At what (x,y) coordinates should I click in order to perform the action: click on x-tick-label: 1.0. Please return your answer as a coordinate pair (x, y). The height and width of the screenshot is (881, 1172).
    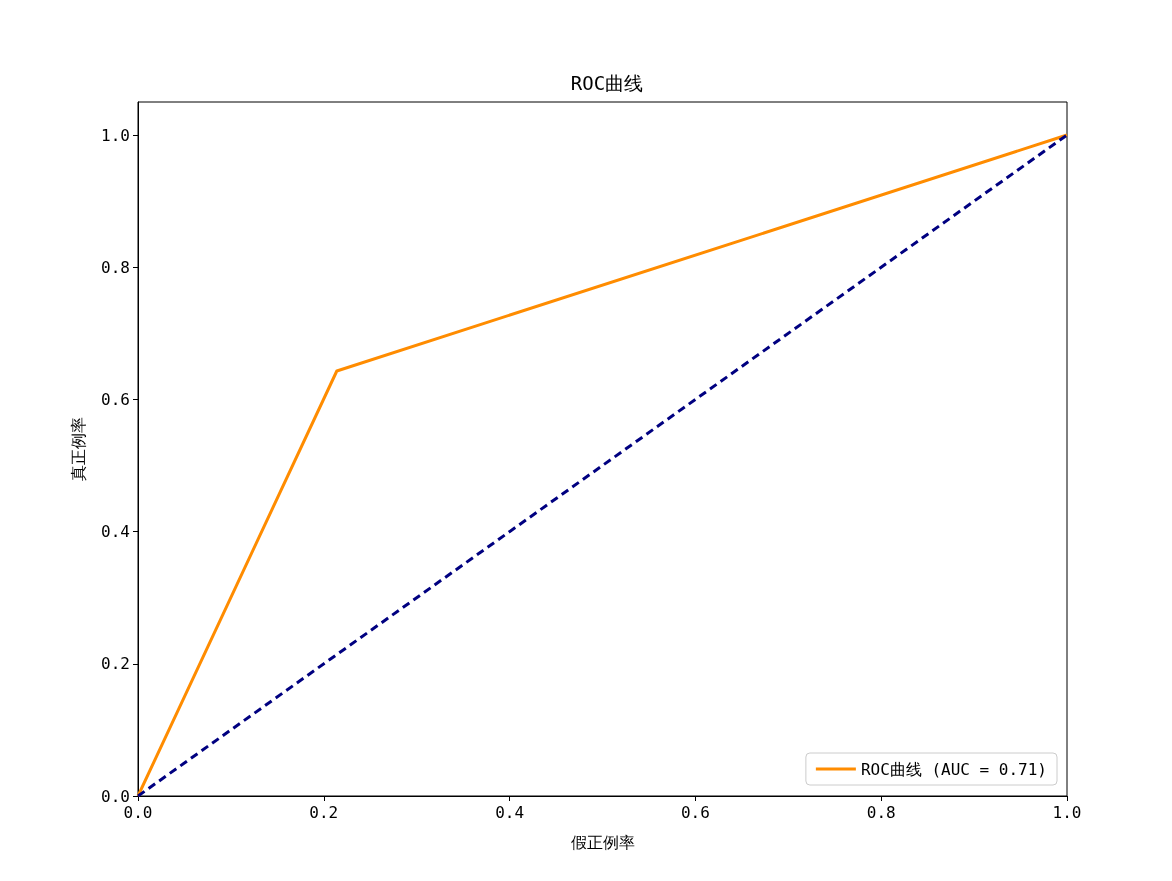
    Looking at the image, I should click on (1067, 812).